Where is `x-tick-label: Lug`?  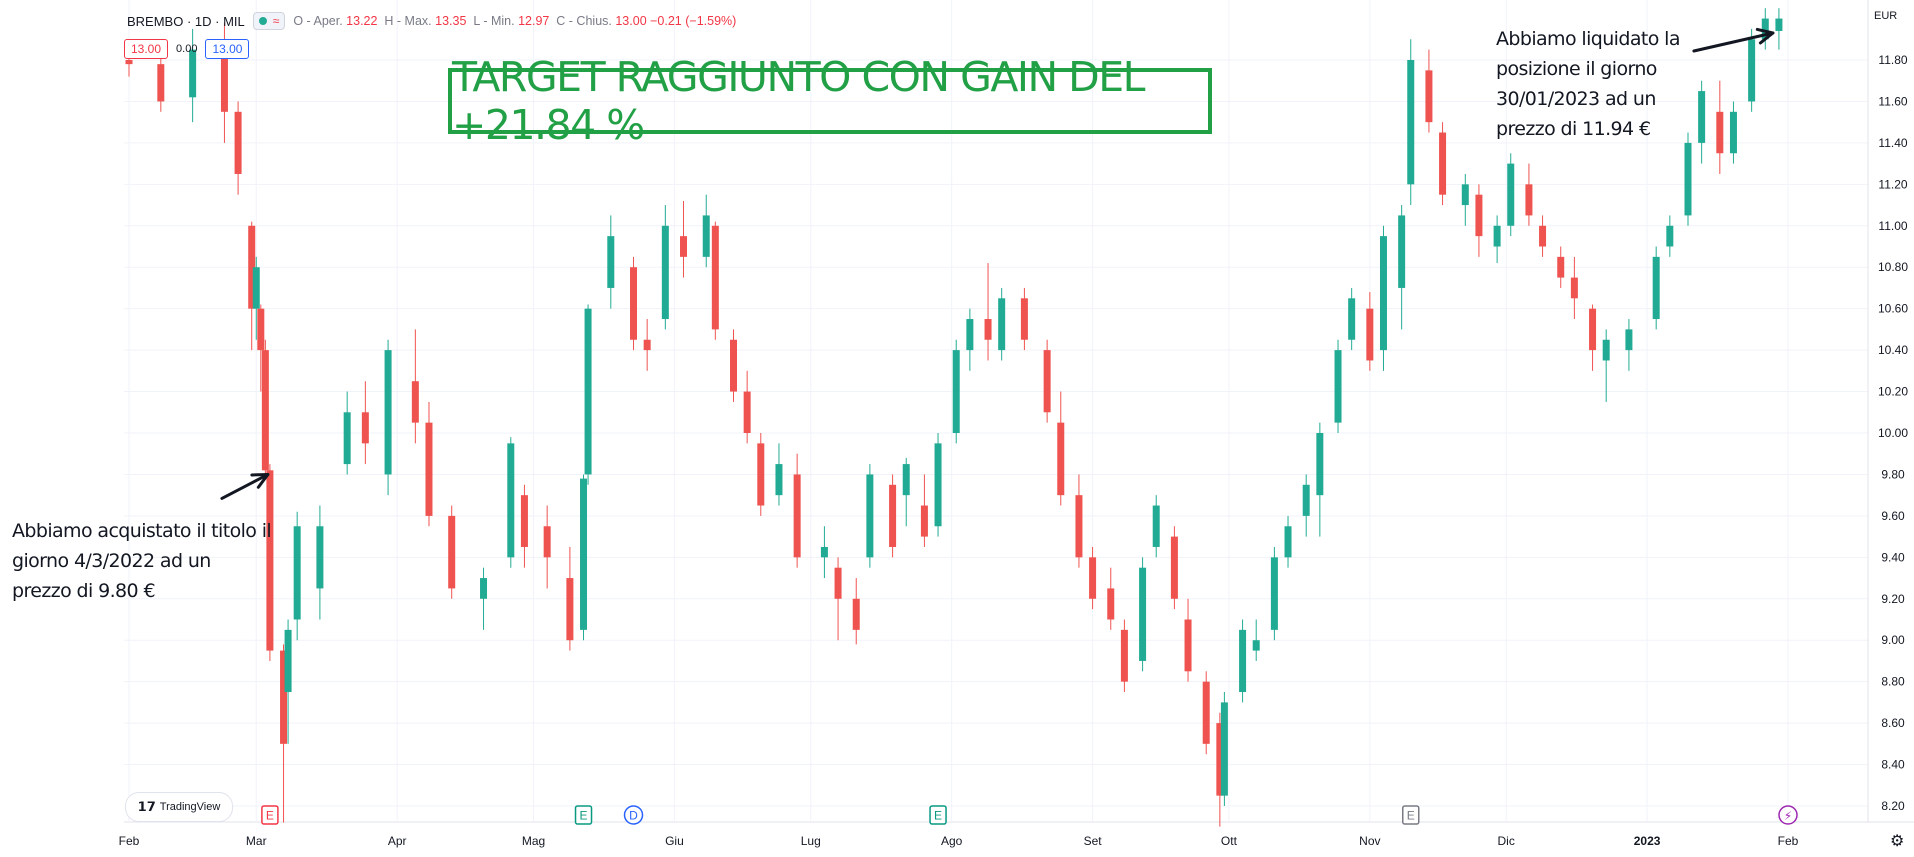 x-tick-label: Lug is located at coordinates (811, 841).